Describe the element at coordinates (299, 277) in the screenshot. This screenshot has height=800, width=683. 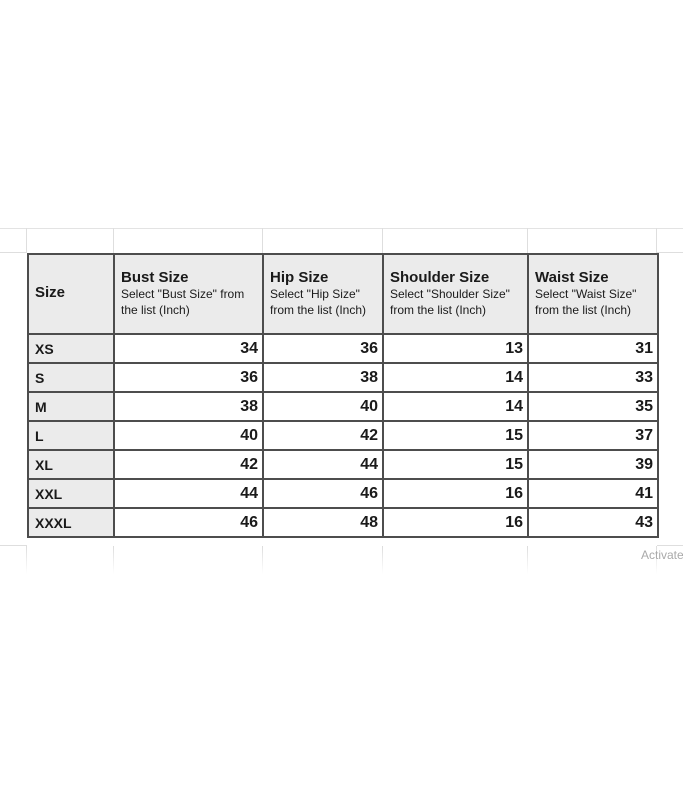
I see `header-hip-title: Hip Size` at that location.